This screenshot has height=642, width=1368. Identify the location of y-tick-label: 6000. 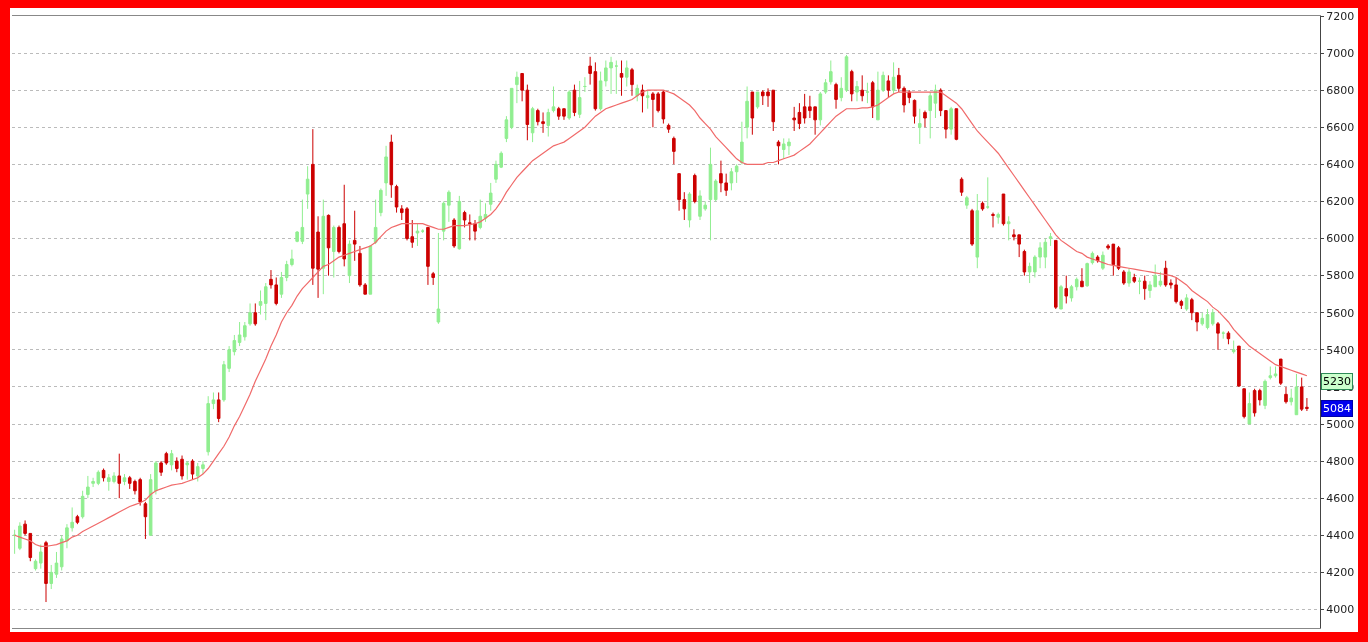
(1340, 239).